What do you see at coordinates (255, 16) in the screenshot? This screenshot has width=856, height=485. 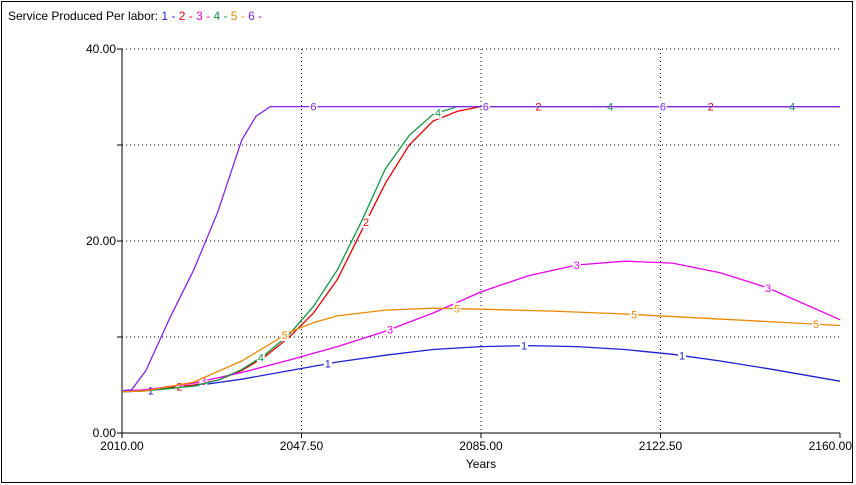 I see `legend-entry-6: 6 -` at bounding box center [255, 16].